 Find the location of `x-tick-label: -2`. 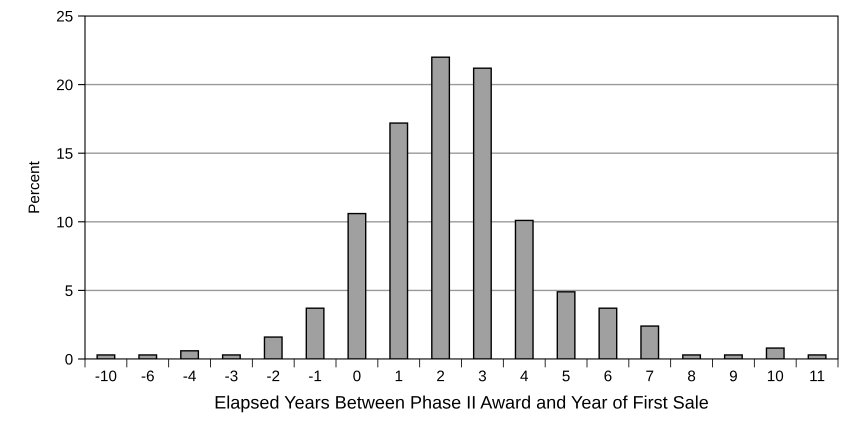

x-tick-label: -2 is located at coordinates (273, 376).